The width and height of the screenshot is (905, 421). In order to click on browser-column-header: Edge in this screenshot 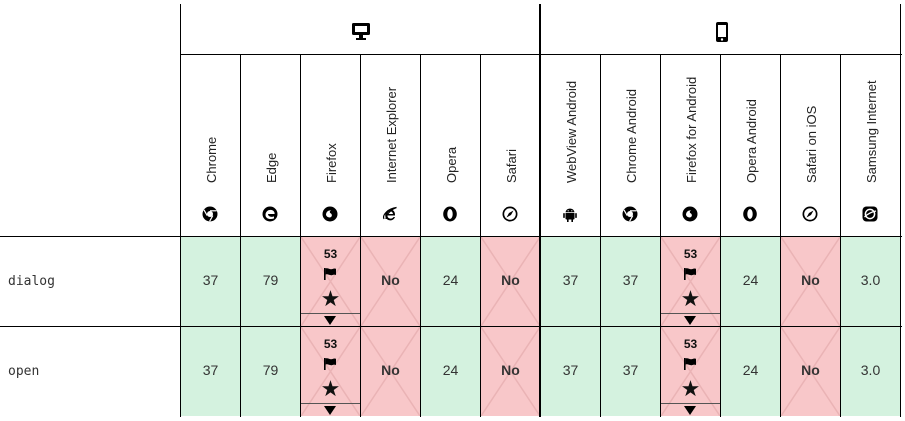, I will do `click(270, 145)`.